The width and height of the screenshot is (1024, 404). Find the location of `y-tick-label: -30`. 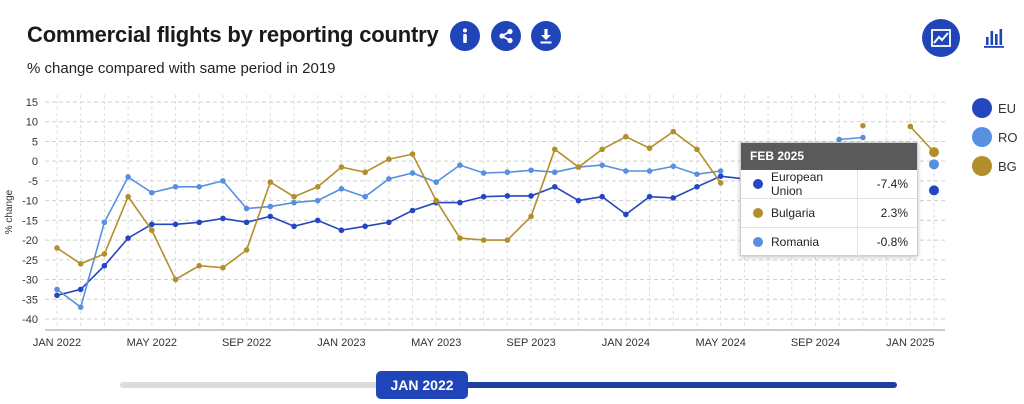

y-tick-label: -30 is located at coordinates (30, 281).